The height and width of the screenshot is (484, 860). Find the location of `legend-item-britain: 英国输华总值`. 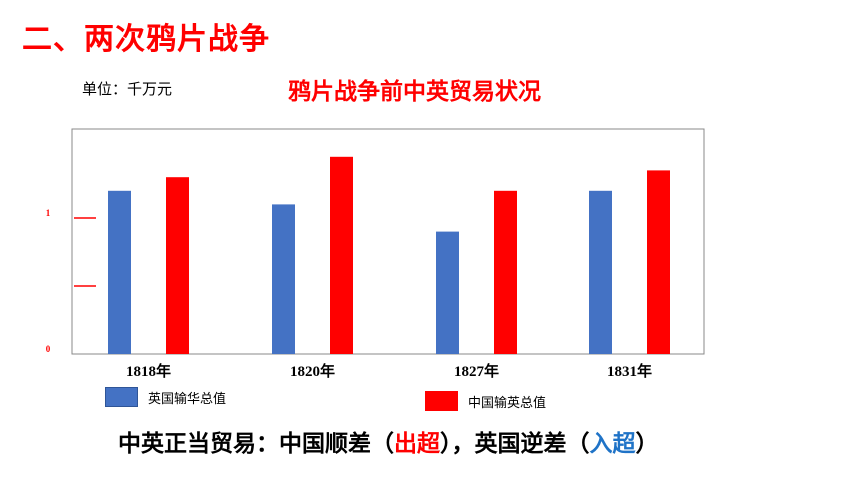

legend-item-britain: 英国输华总值 is located at coordinates (165, 397).